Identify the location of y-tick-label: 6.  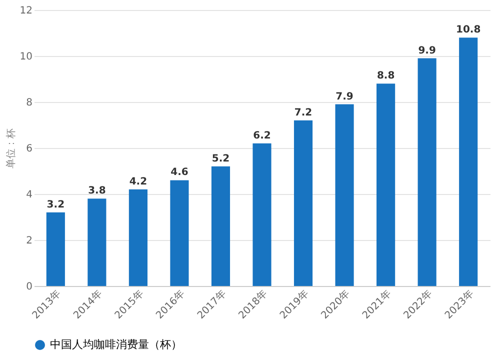
(29, 149).